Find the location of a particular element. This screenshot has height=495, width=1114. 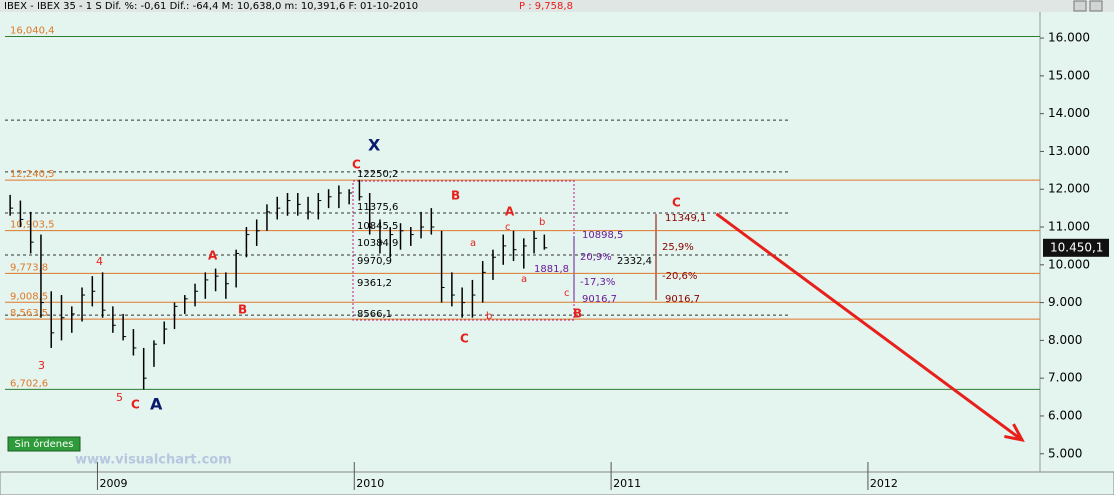

forecast-arrow is located at coordinates (869, 327).